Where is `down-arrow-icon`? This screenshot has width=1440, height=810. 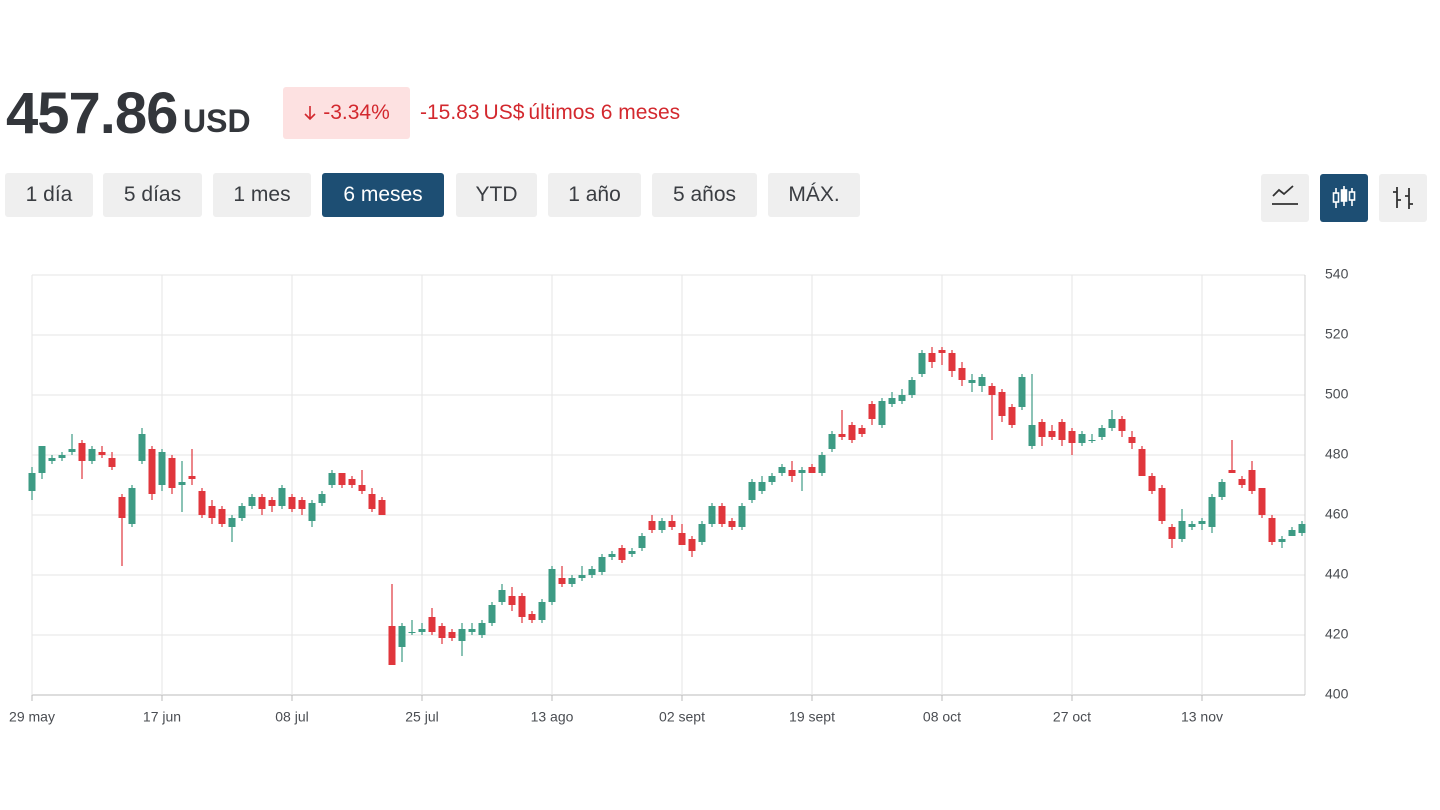
down-arrow-icon is located at coordinates (310, 113).